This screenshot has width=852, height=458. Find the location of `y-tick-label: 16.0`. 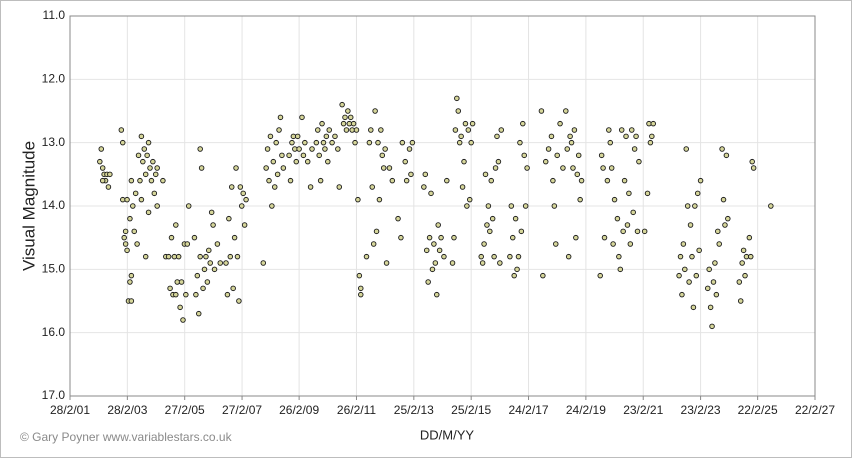

y-tick-label: 16.0 is located at coordinates (54, 332).